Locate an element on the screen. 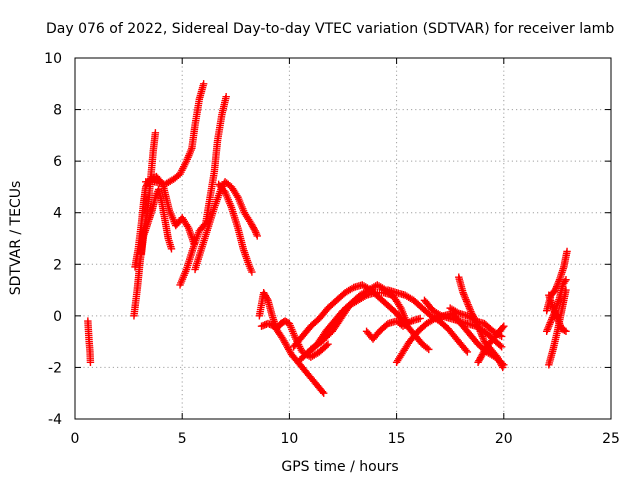 Image resolution: width=640 pixels, height=480 pixels. y-tick-label: 10 is located at coordinates (53, 59).